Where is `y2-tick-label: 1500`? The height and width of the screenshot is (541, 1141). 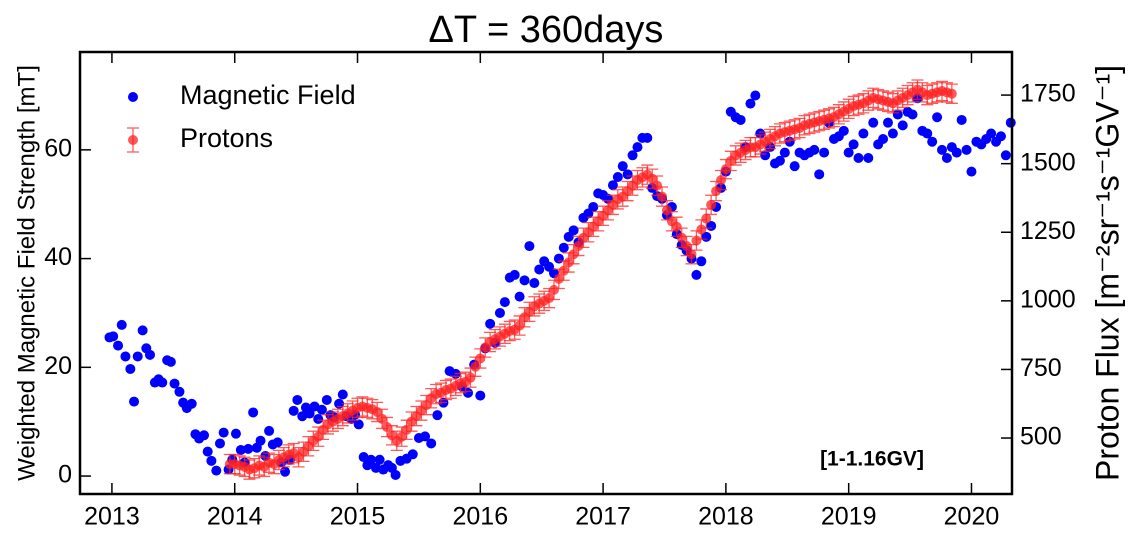
y2-tick-label: 1500 is located at coordinates (1048, 162).